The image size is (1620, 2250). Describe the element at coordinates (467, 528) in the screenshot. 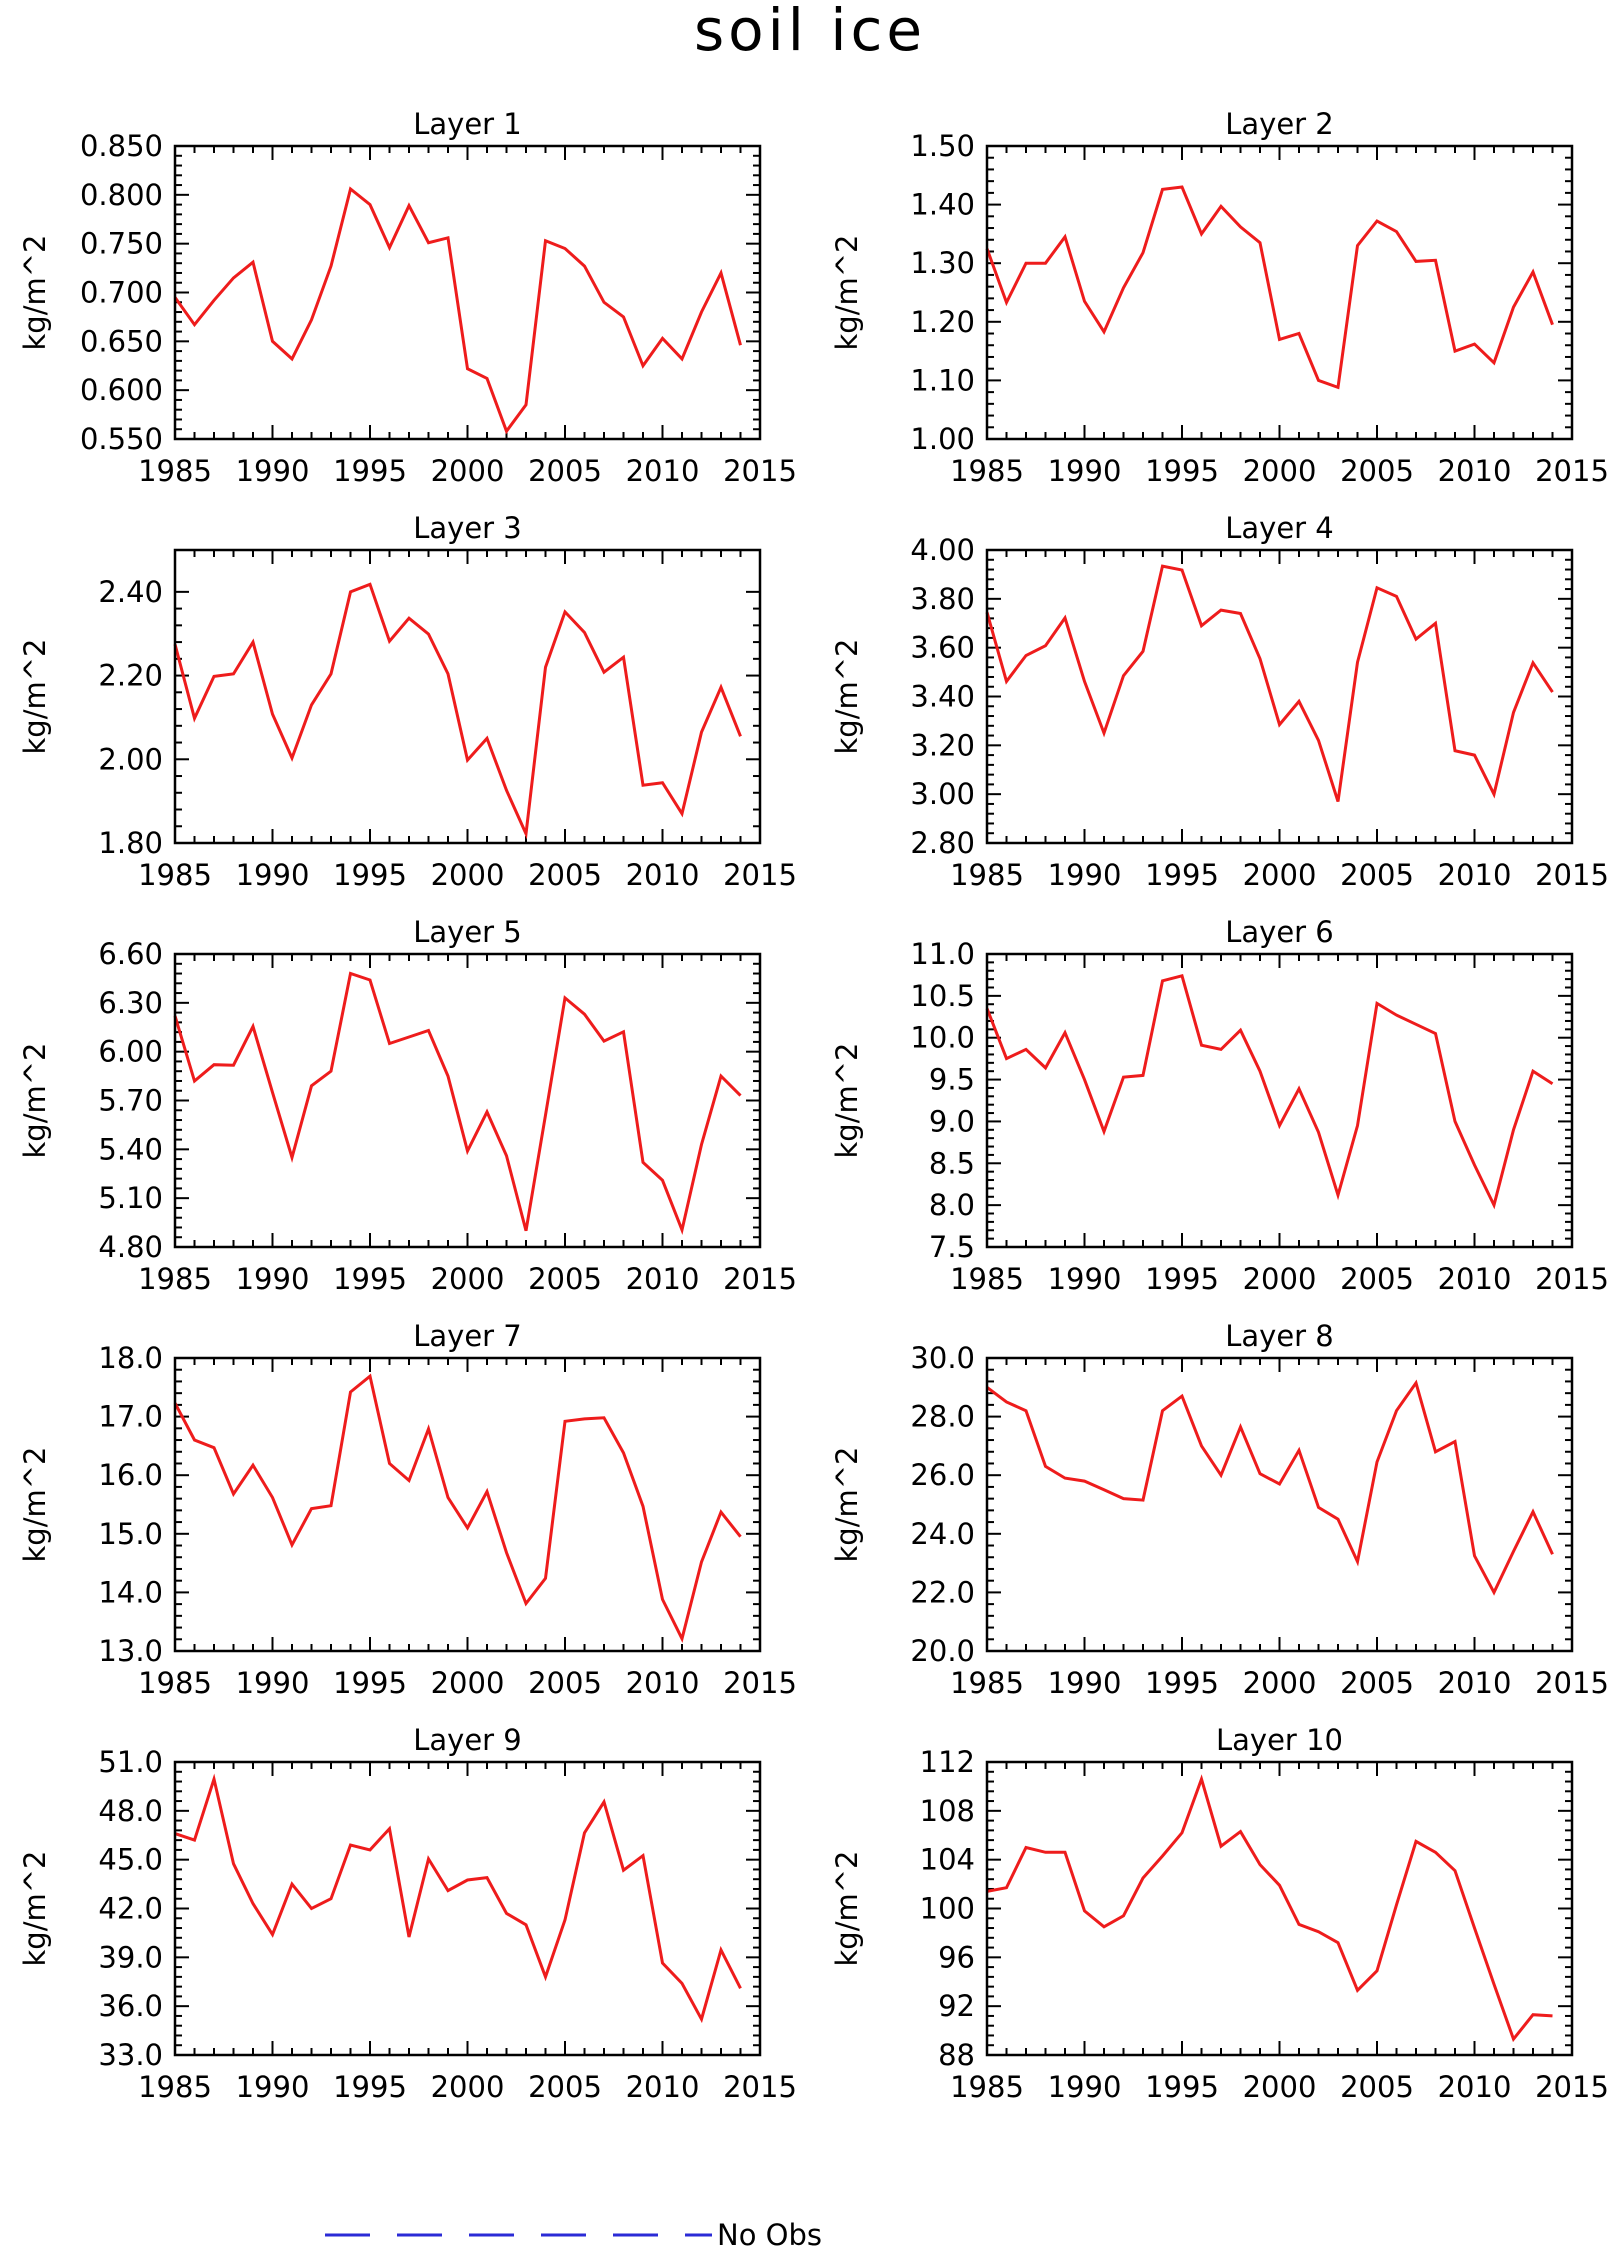

I see `panel-title: Layer 3` at that location.